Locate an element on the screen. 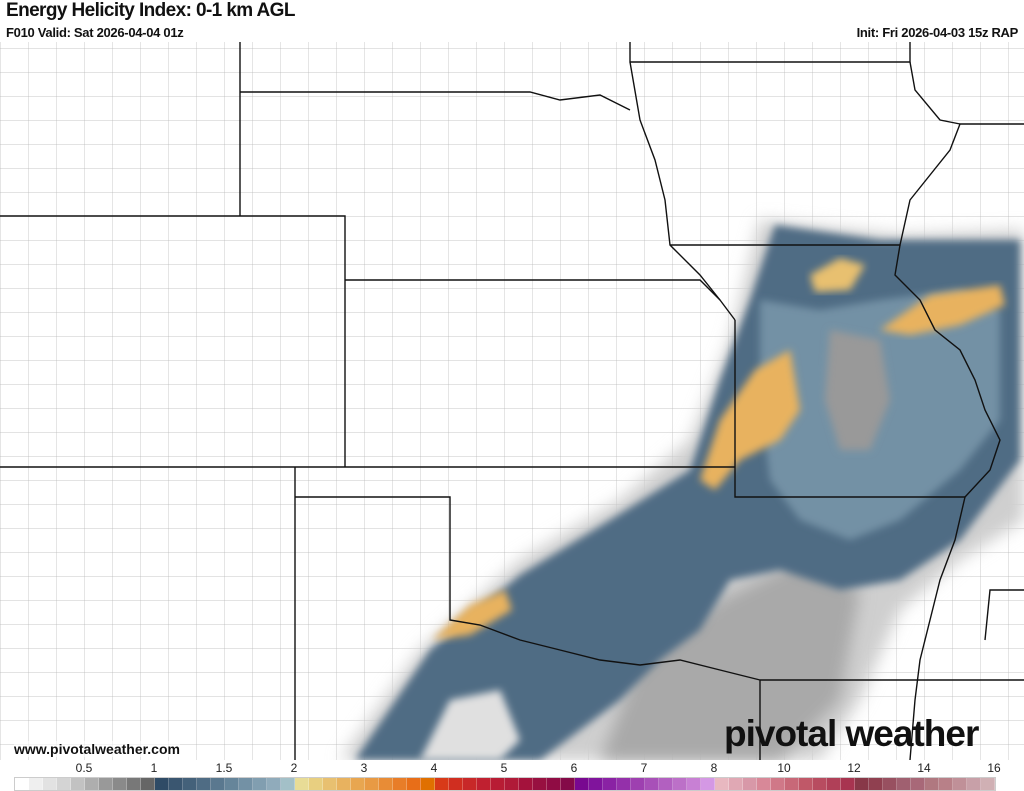 The height and width of the screenshot is (791, 1024). colorbar-tick-label: 5 is located at coordinates (504, 768).